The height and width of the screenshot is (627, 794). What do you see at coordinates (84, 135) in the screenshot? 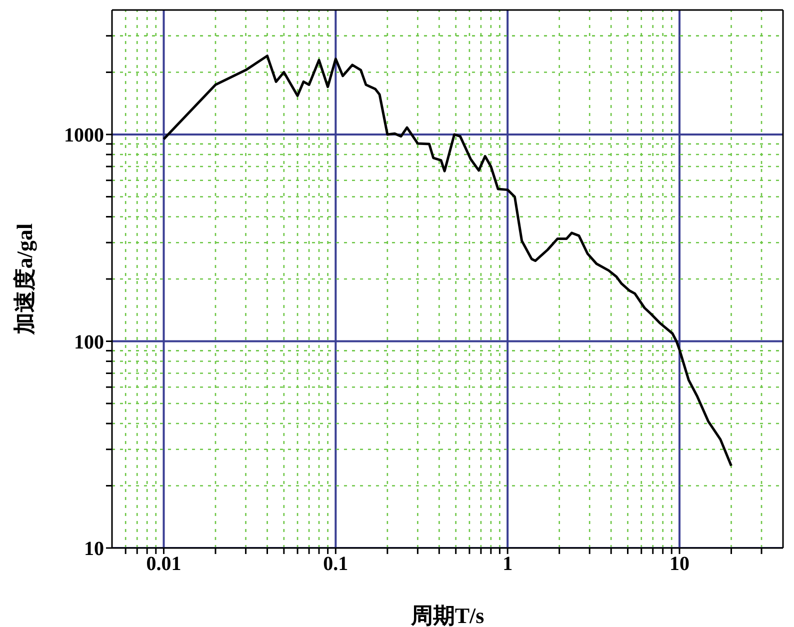
I see `y-tick-label: 1000` at bounding box center [84, 135].